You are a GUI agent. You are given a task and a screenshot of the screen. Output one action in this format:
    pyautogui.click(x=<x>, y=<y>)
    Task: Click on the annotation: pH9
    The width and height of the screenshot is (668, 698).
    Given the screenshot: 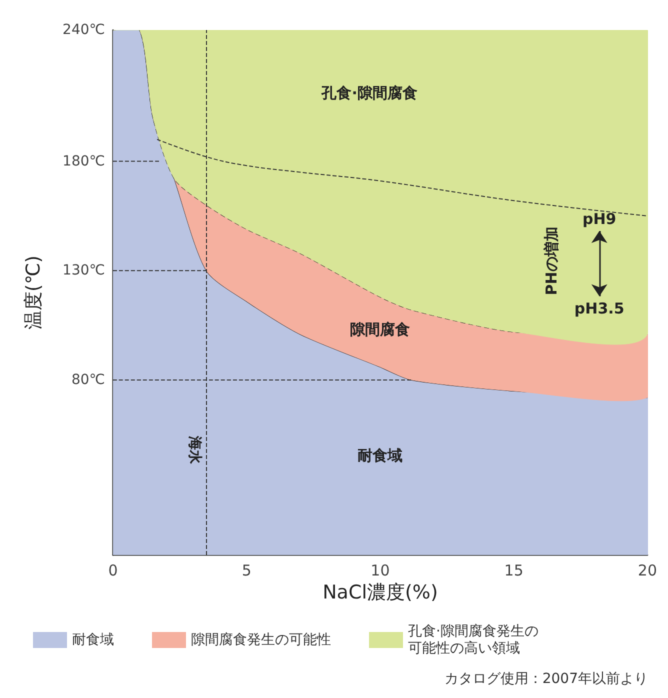 What is the action you would take?
    pyautogui.click(x=599, y=219)
    